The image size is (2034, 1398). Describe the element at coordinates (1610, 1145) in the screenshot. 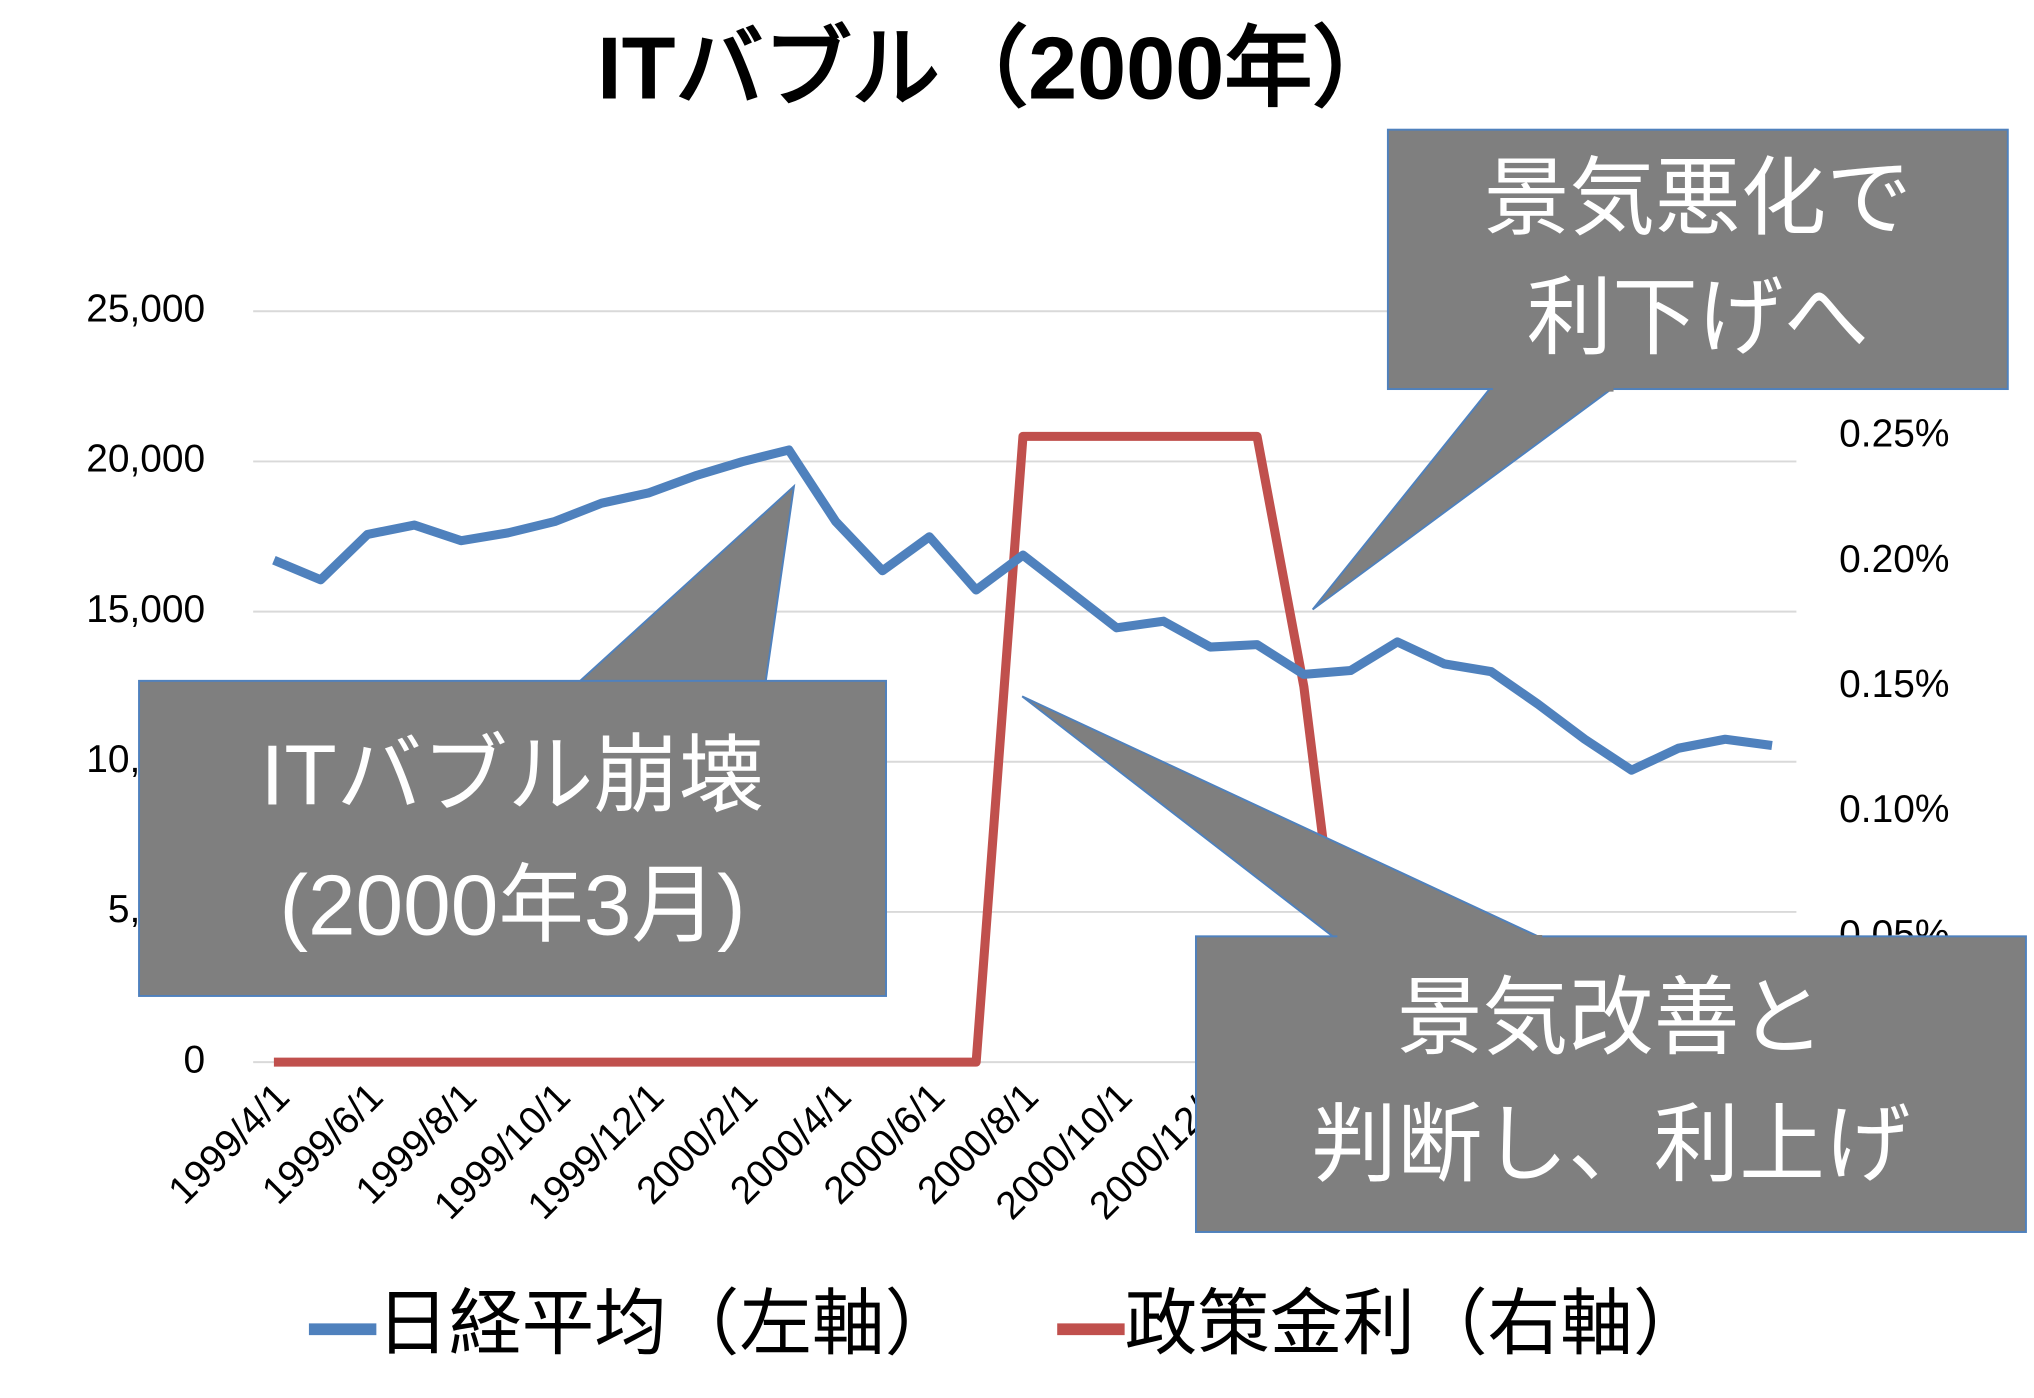

I see `callout-text: 判断し、利上げ` at that location.